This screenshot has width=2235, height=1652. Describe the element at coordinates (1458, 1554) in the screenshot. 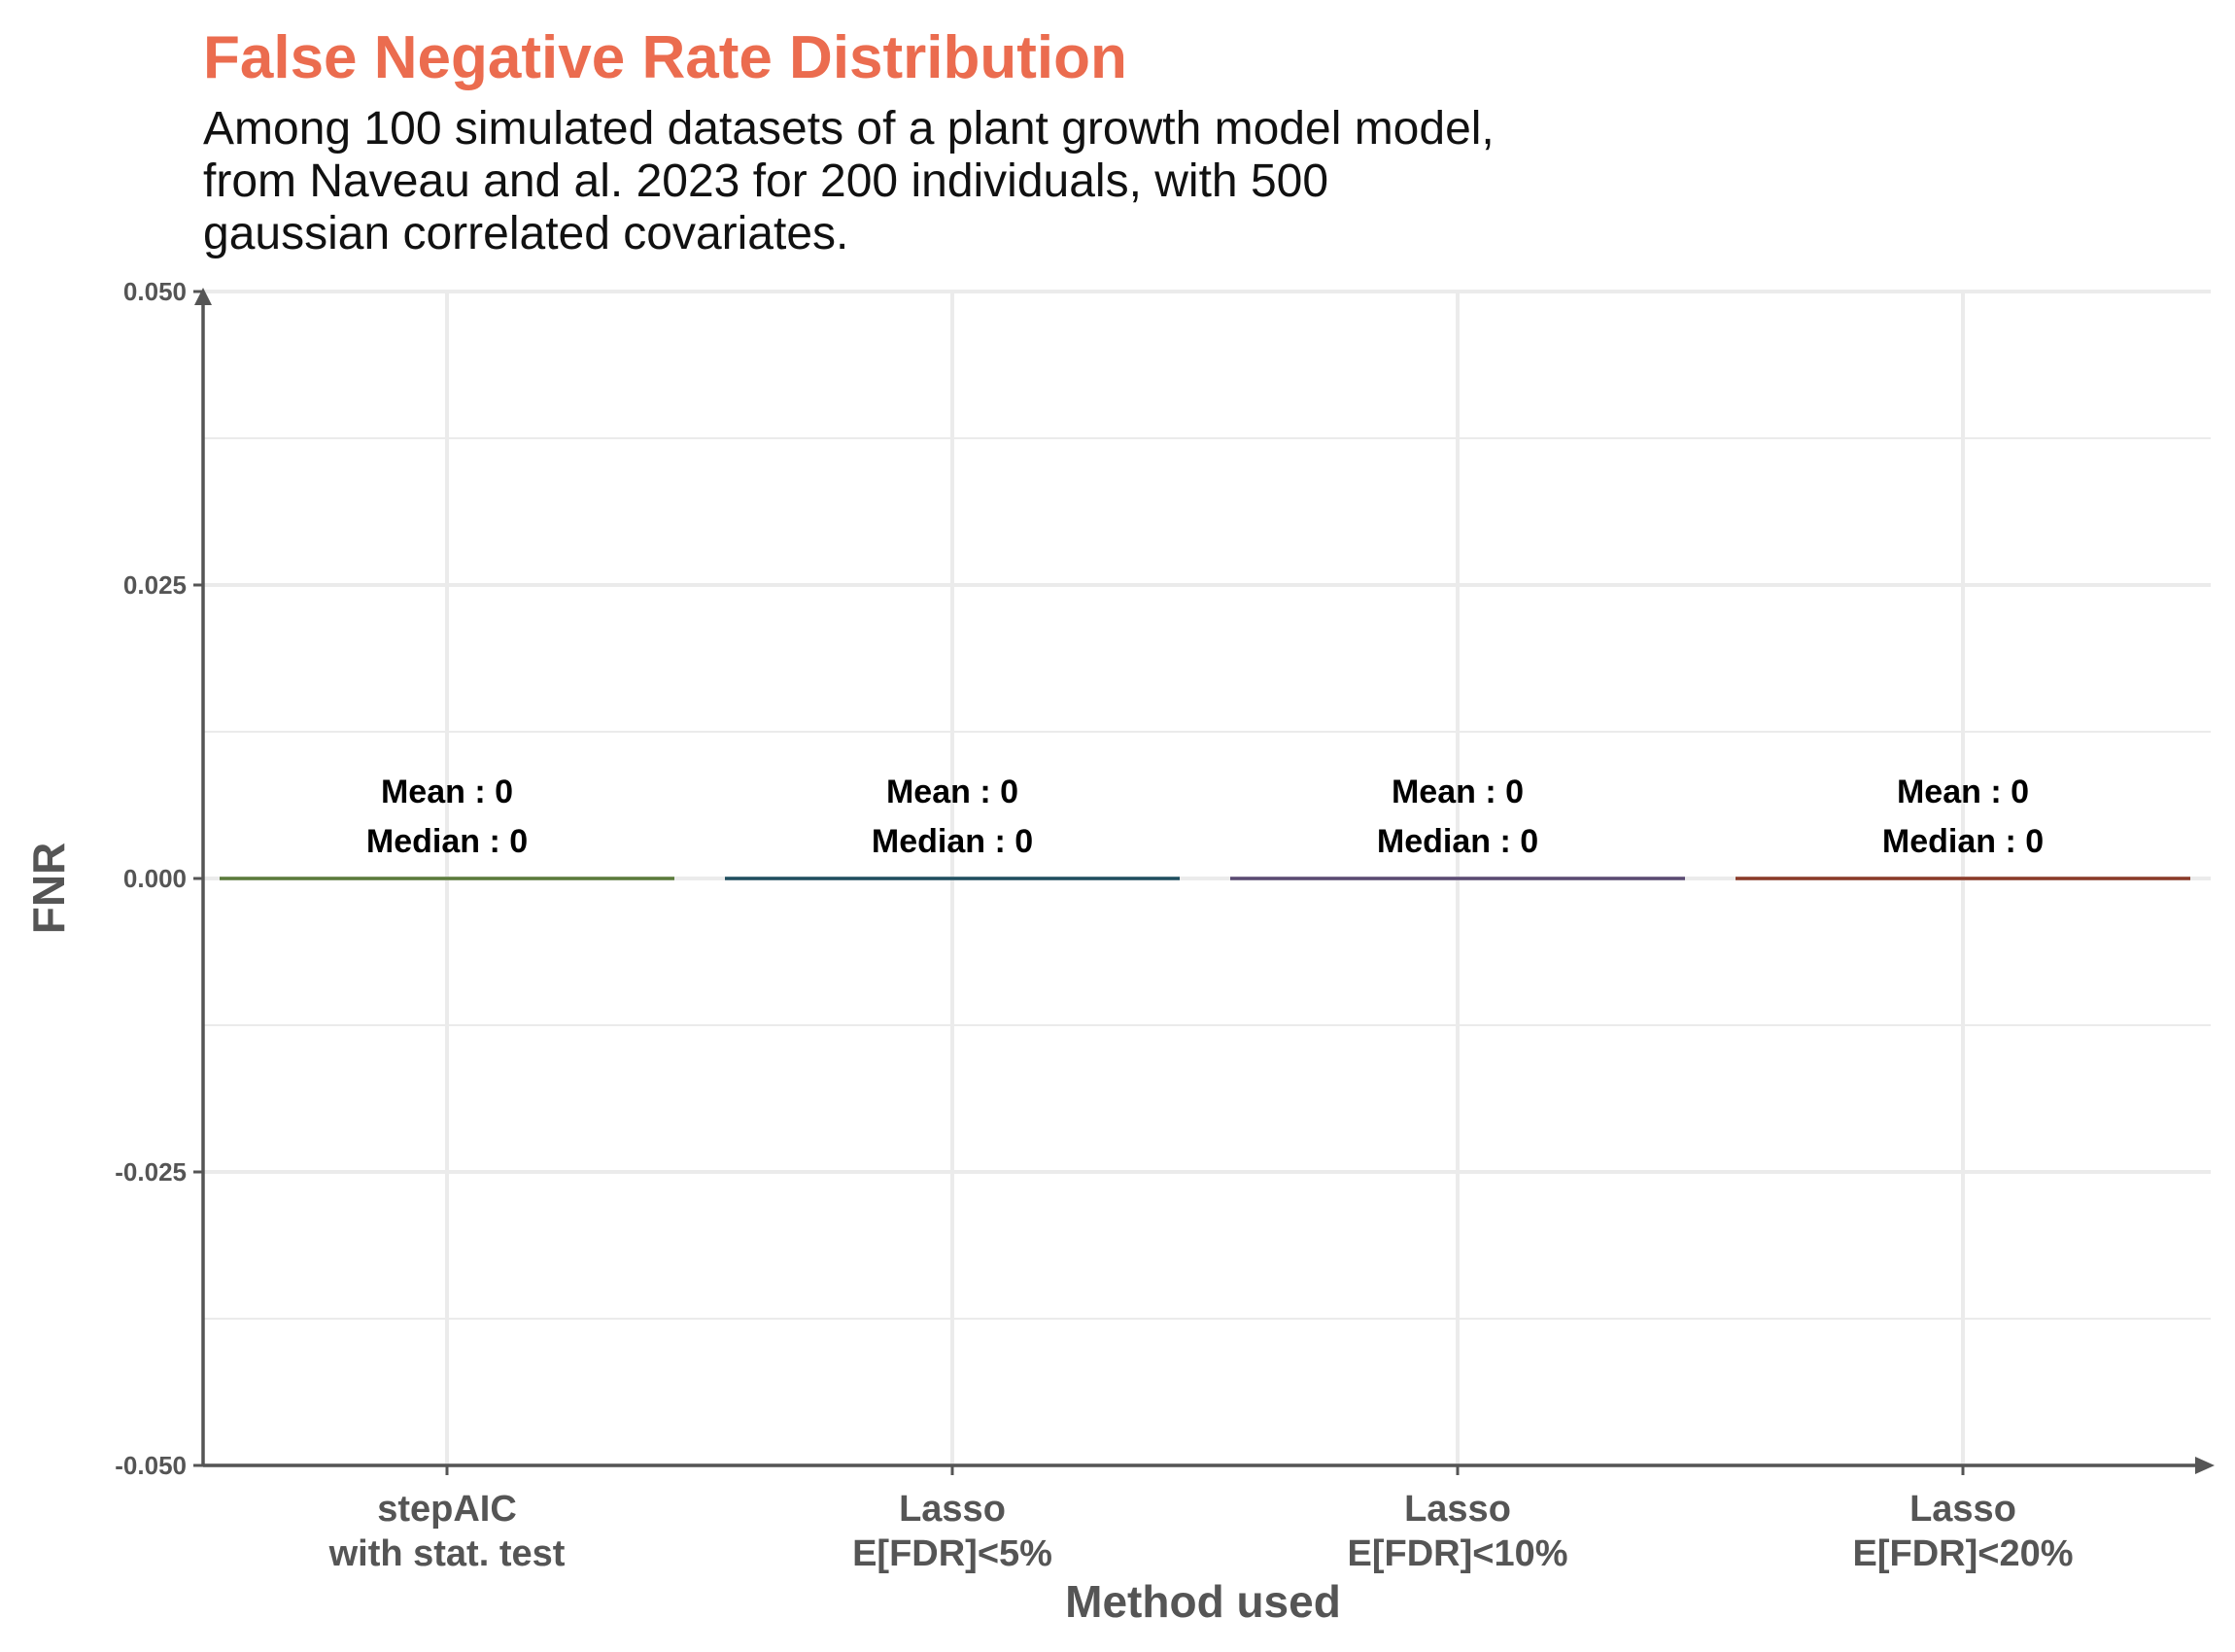

I see `x-category-label: E[FDR]<10%` at that location.